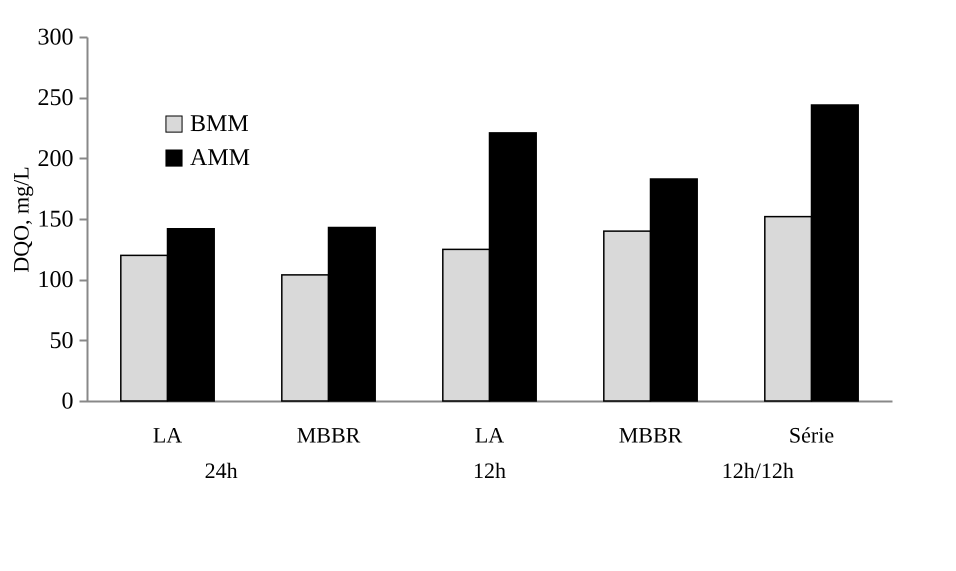 Image resolution: width=956 pixels, height=571 pixels. Describe the element at coordinates (62, 341) in the screenshot. I see `y-tick-label: 50` at that location.